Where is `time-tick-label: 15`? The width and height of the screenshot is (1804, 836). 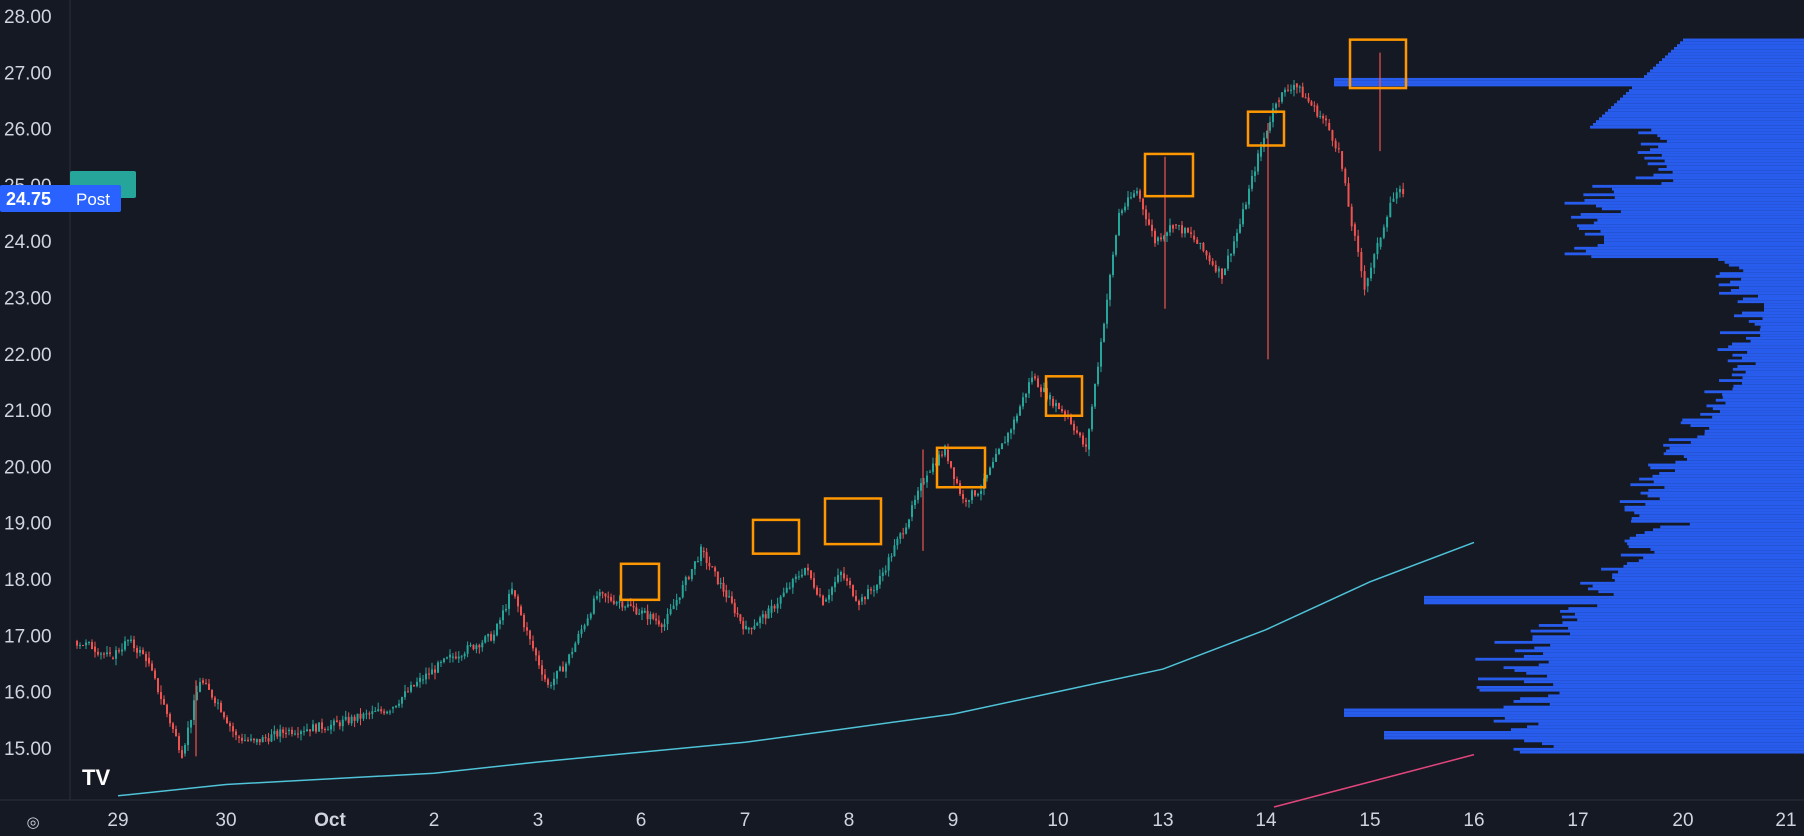 time-tick-label: 15 is located at coordinates (1369, 820).